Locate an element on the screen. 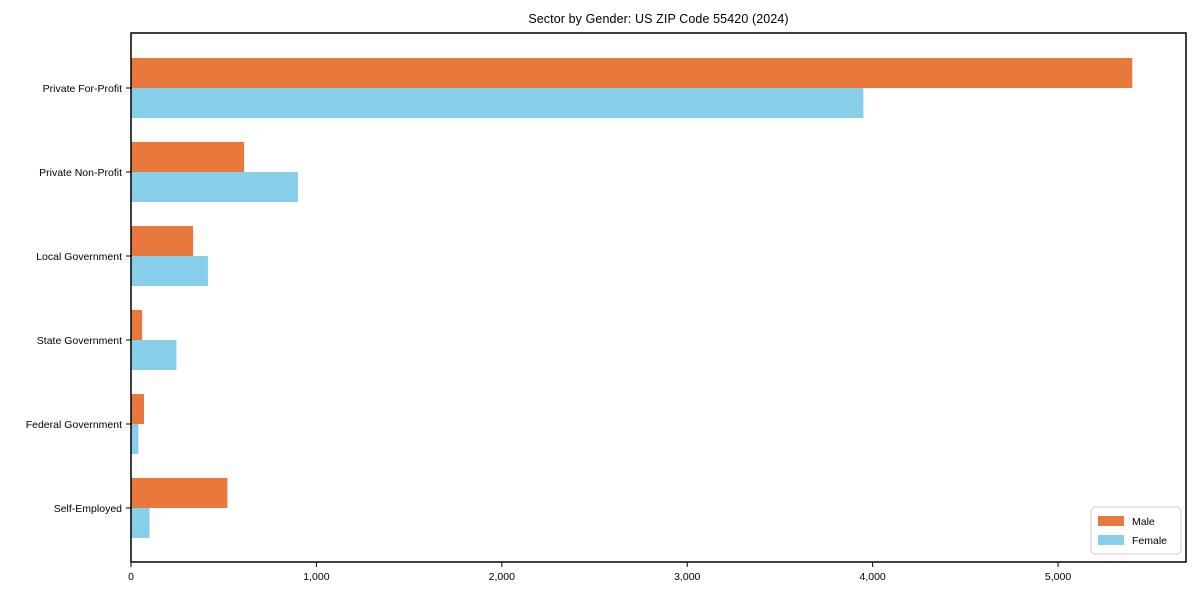 This screenshot has width=1200, height=600. bar-female-local-government is located at coordinates (169, 271).